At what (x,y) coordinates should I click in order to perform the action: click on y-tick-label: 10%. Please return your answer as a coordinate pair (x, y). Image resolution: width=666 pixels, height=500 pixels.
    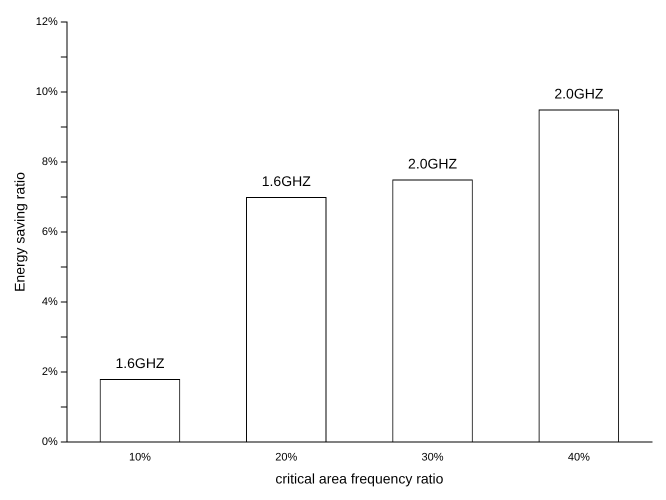
    Looking at the image, I should click on (47, 92).